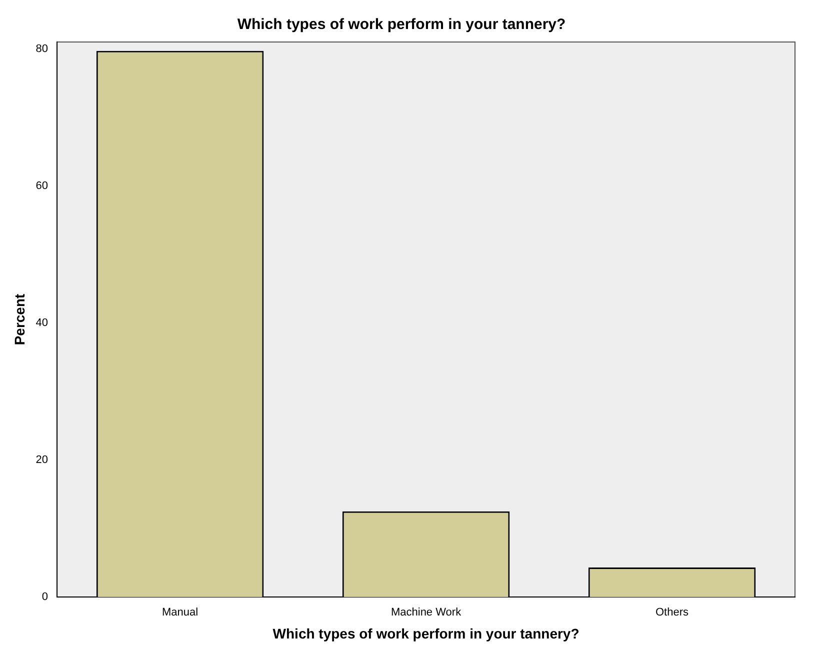 Image resolution: width=813 pixels, height=655 pixels. I want to click on x-axis-title: Which types of work perform in your tannery?, so click(426, 633).